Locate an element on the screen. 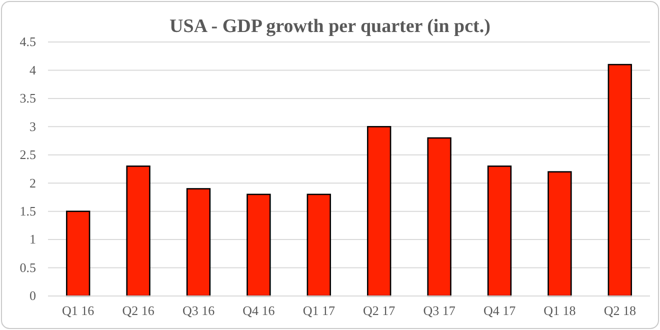 The image size is (660, 330). x-tick-label: Q2 17 is located at coordinates (379, 310).